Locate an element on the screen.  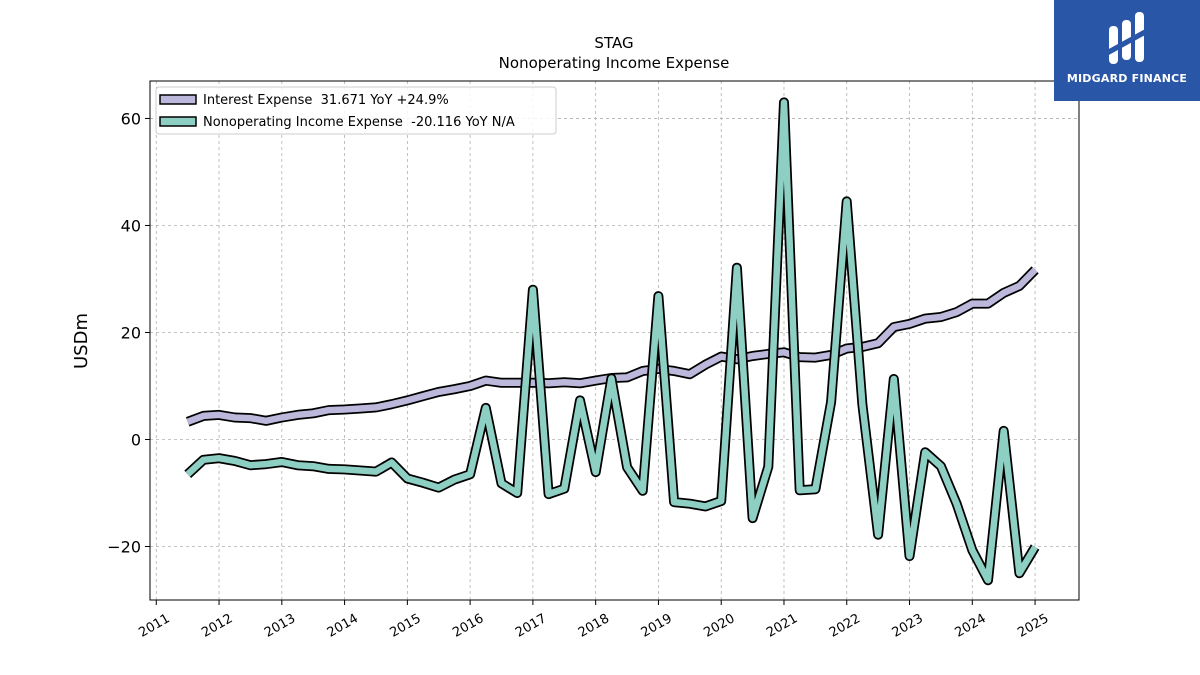
legend-box is located at coordinates (356, 110).